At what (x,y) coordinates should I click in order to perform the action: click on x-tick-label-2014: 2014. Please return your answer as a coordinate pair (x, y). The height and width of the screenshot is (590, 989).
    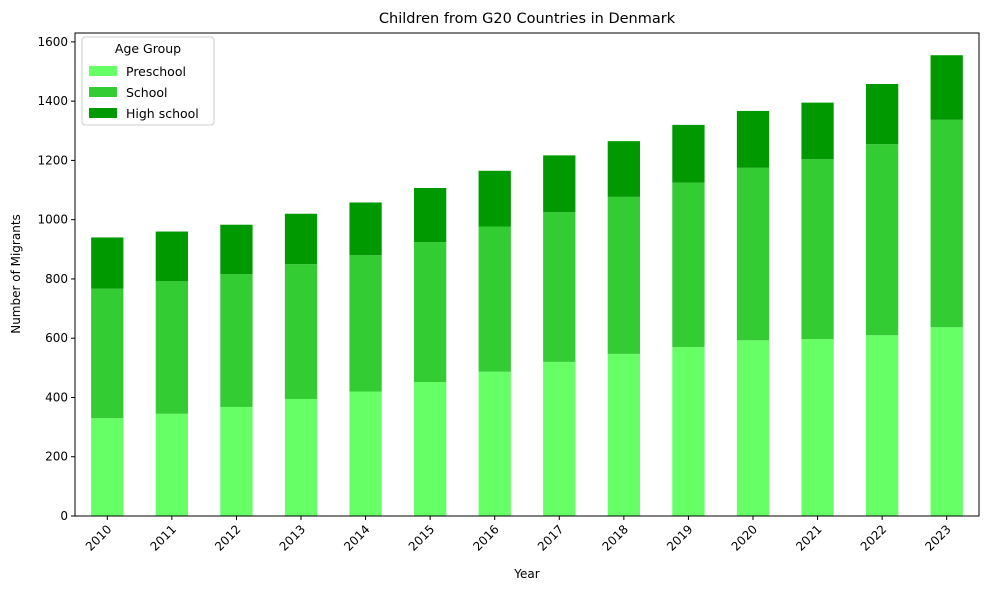
    Looking at the image, I should click on (356, 537).